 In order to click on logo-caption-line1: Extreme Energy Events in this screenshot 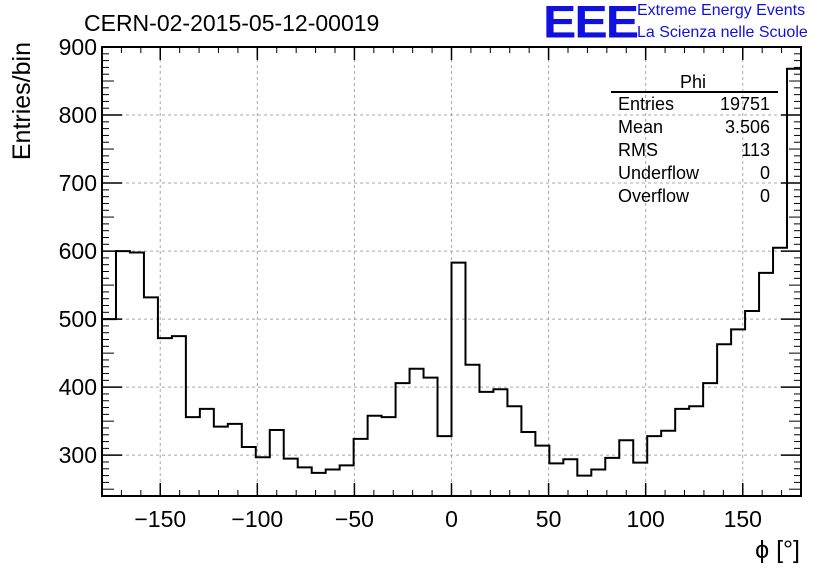, I will do `click(721, 10)`.